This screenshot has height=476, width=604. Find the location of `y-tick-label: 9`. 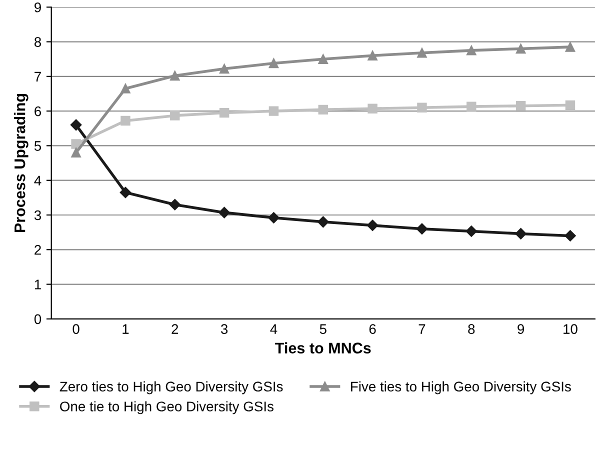

y-tick-label: 9 is located at coordinates (37, 7).